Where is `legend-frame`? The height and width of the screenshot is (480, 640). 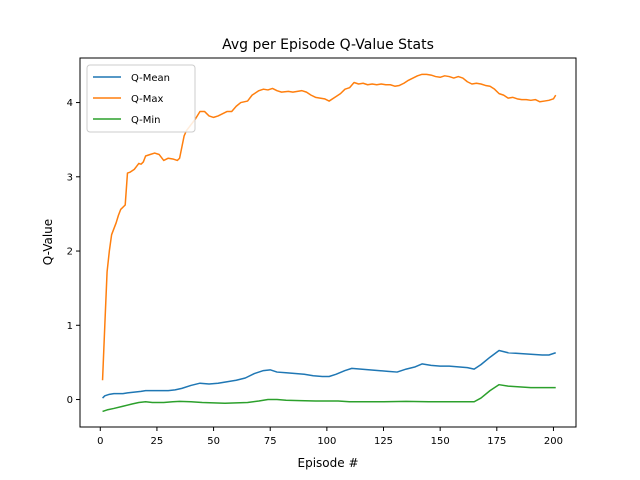 legend-frame is located at coordinates (141, 98).